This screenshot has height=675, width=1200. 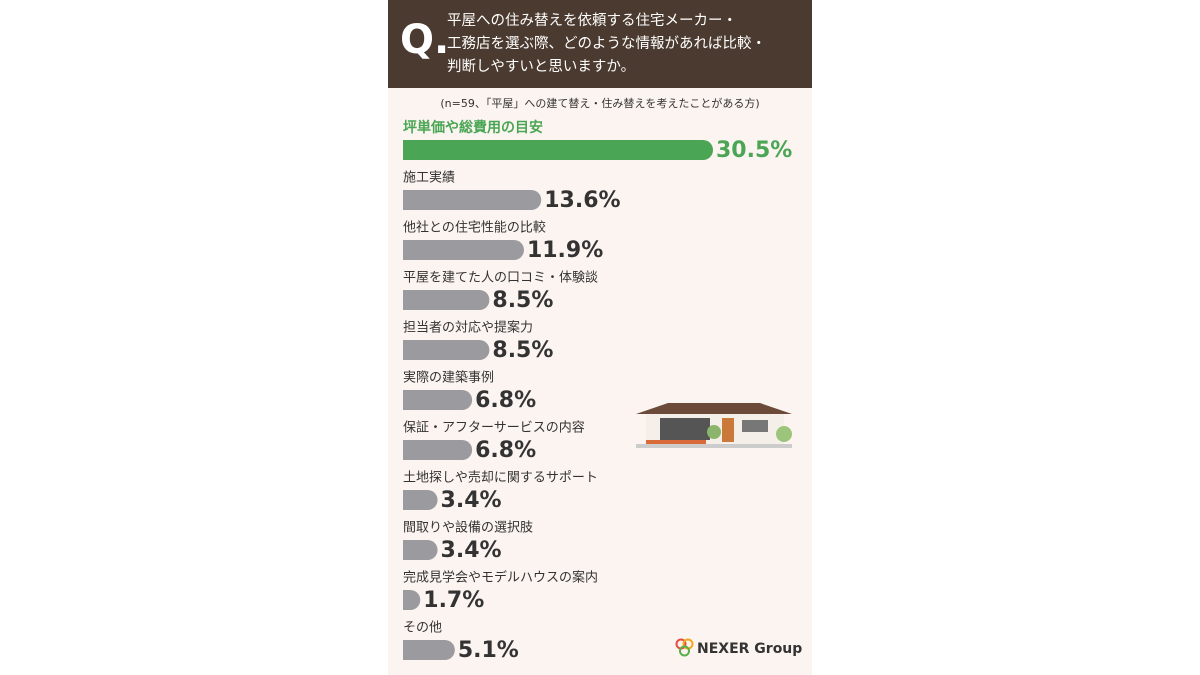 I want to click on logo: NEXER Group, so click(x=738, y=647).